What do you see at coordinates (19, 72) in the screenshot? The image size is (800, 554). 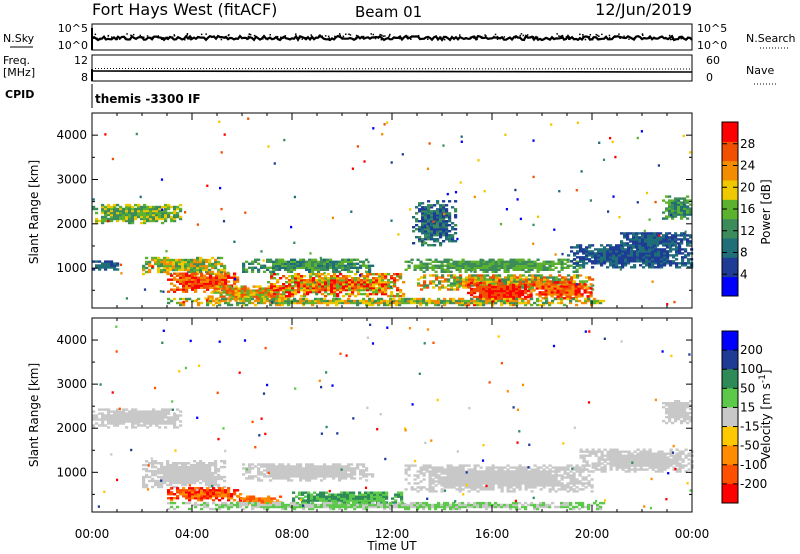 I see `mhz-label: [MHz]` at bounding box center [19, 72].